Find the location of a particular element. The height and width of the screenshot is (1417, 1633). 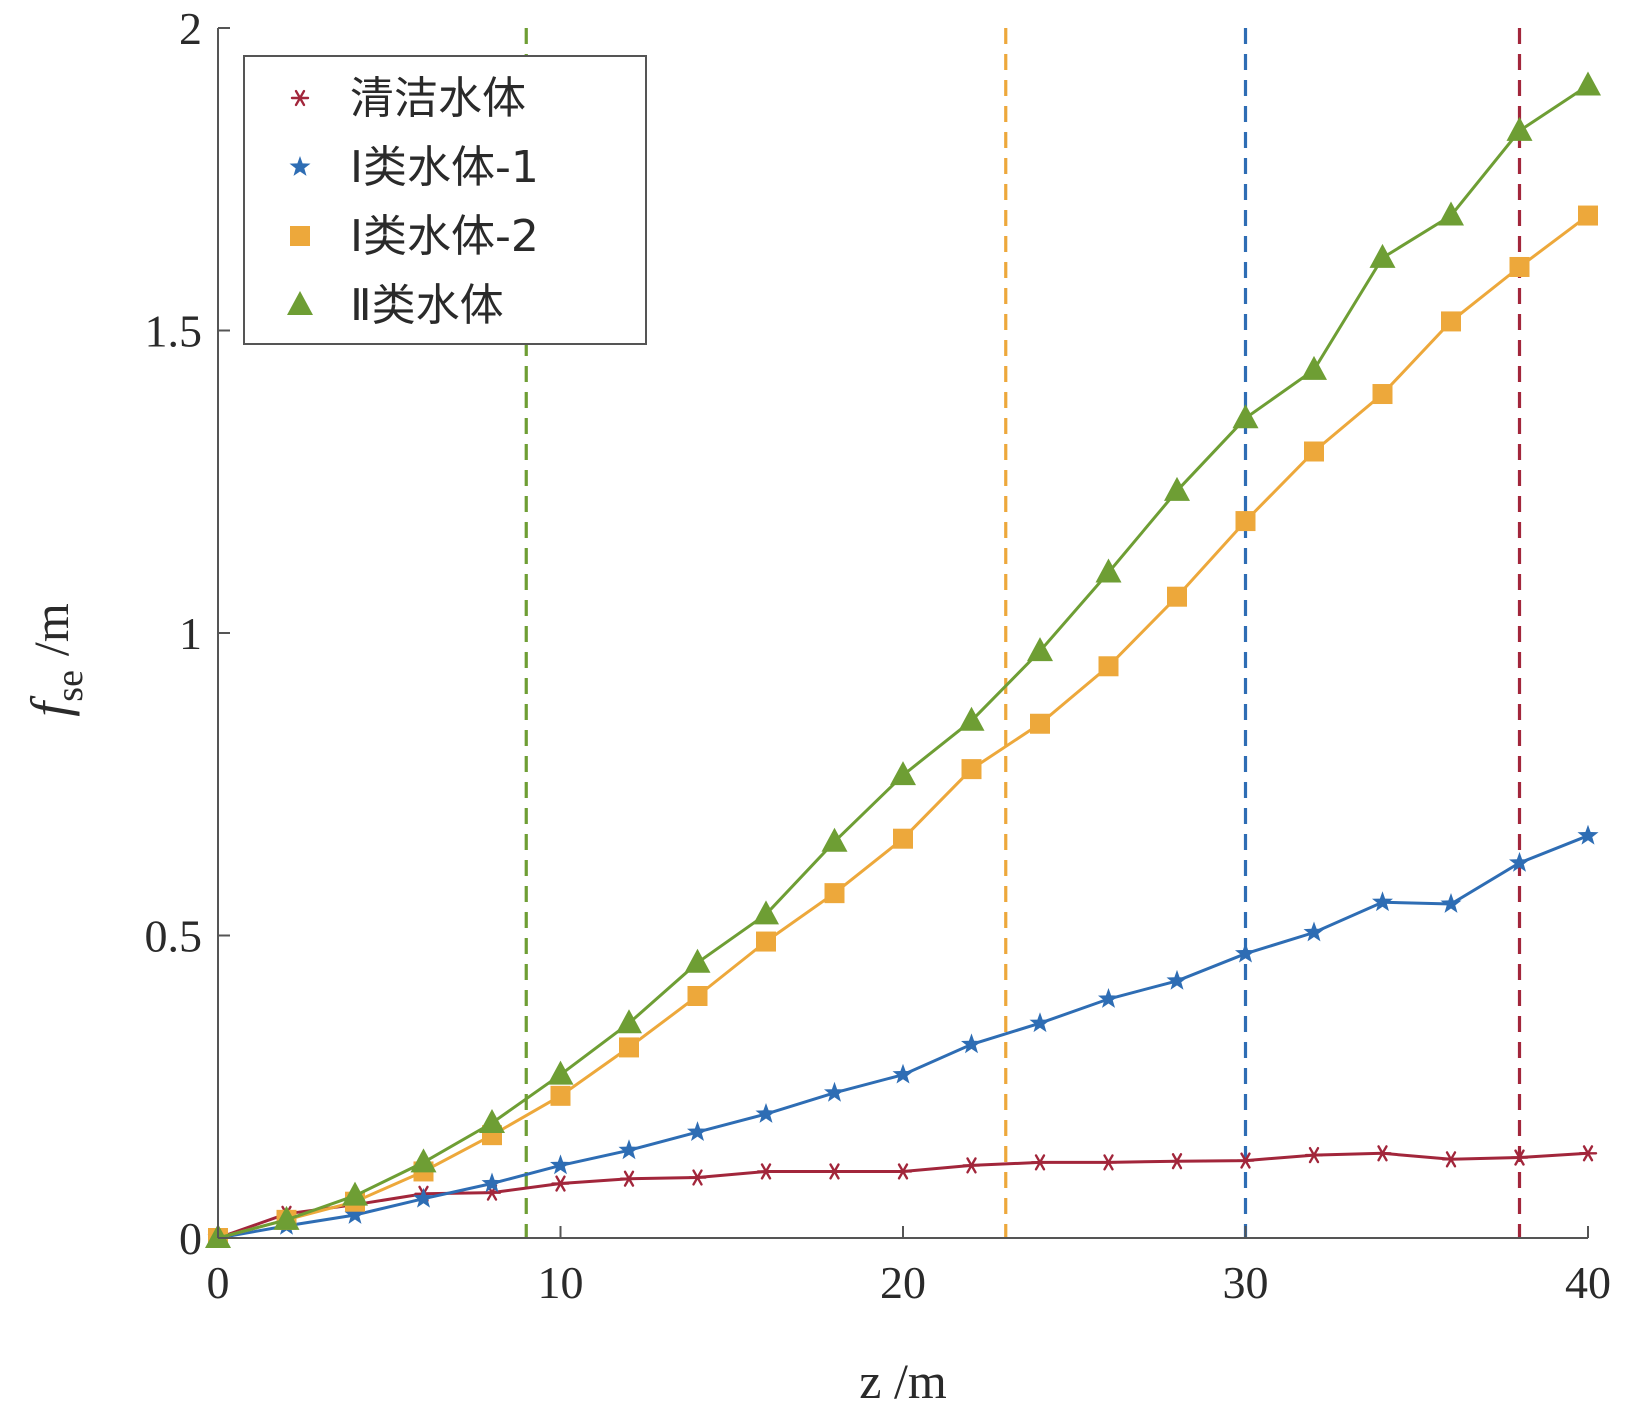

legend-box is located at coordinates (445, 200).